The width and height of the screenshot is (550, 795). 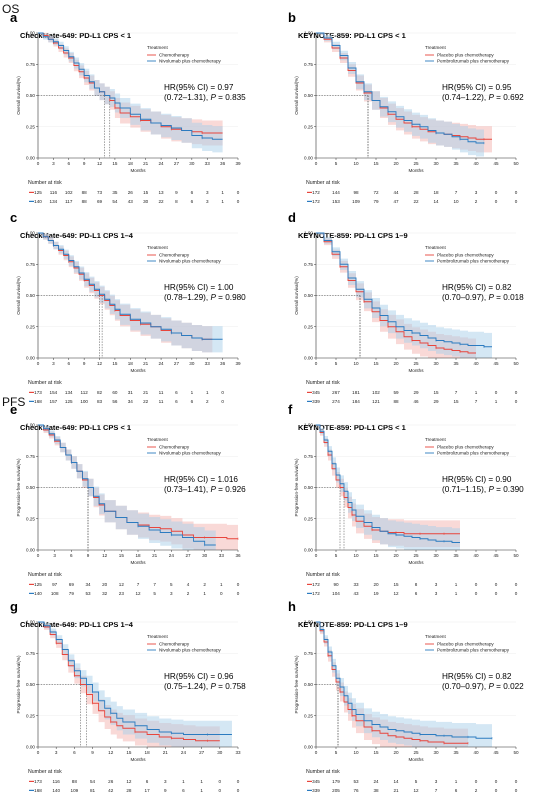 I want to click on risk-count: 112, so click(x=84, y=392).